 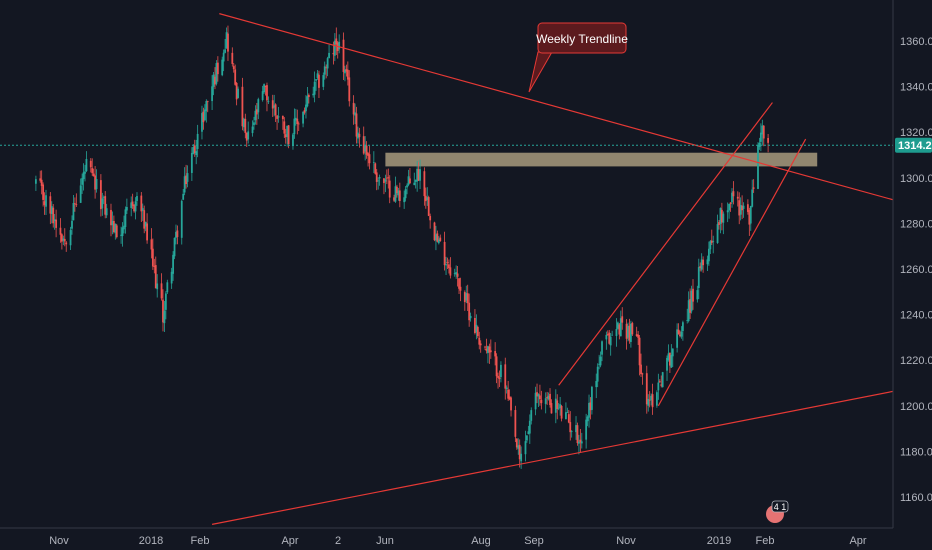 I want to click on trendline, so click(x=665, y=244).